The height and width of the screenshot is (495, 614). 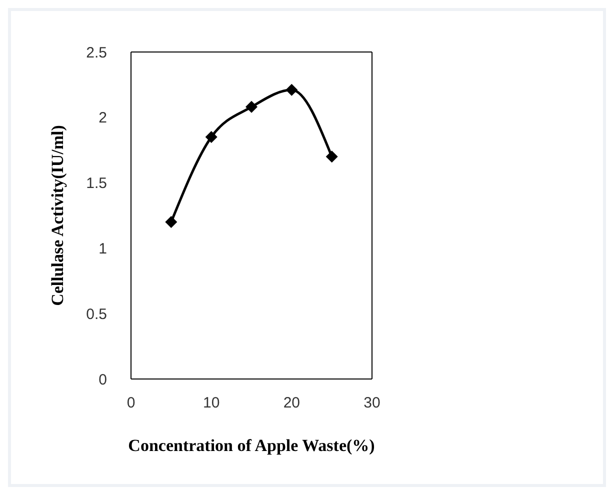 What do you see at coordinates (131, 403) in the screenshot?
I see `x-tick-label: 0` at bounding box center [131, 403].